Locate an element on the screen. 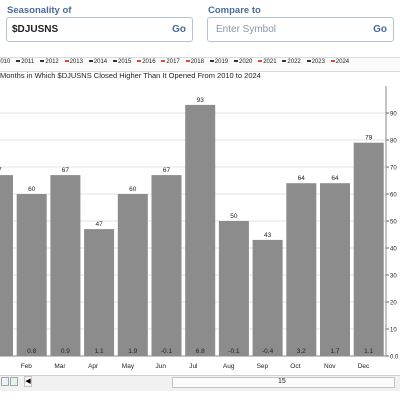 This screenshot has width=400, height=400. year-toggle-2023: 2023 is located at coordinates (315, 62).